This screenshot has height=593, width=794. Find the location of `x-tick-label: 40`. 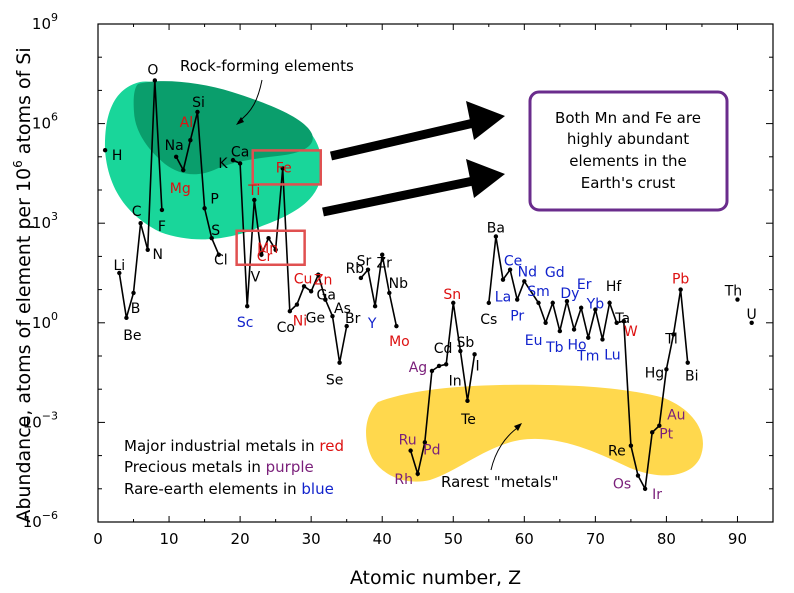

x-tick-label: 40 is located at coordinates (382, 539).